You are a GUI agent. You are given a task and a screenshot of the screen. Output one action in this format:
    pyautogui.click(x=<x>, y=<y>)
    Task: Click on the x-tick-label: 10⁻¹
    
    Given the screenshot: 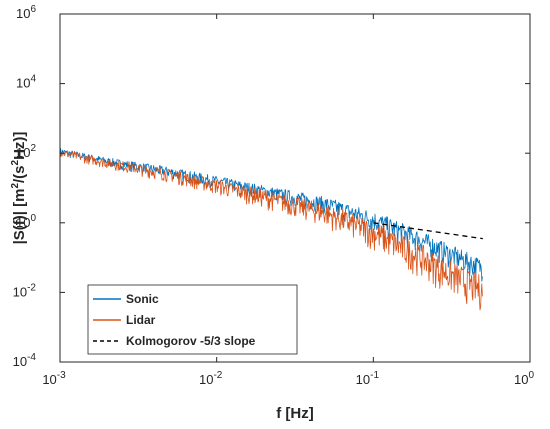 What is the action you would take?
    pyautogui.click(x=368, y=378)
    